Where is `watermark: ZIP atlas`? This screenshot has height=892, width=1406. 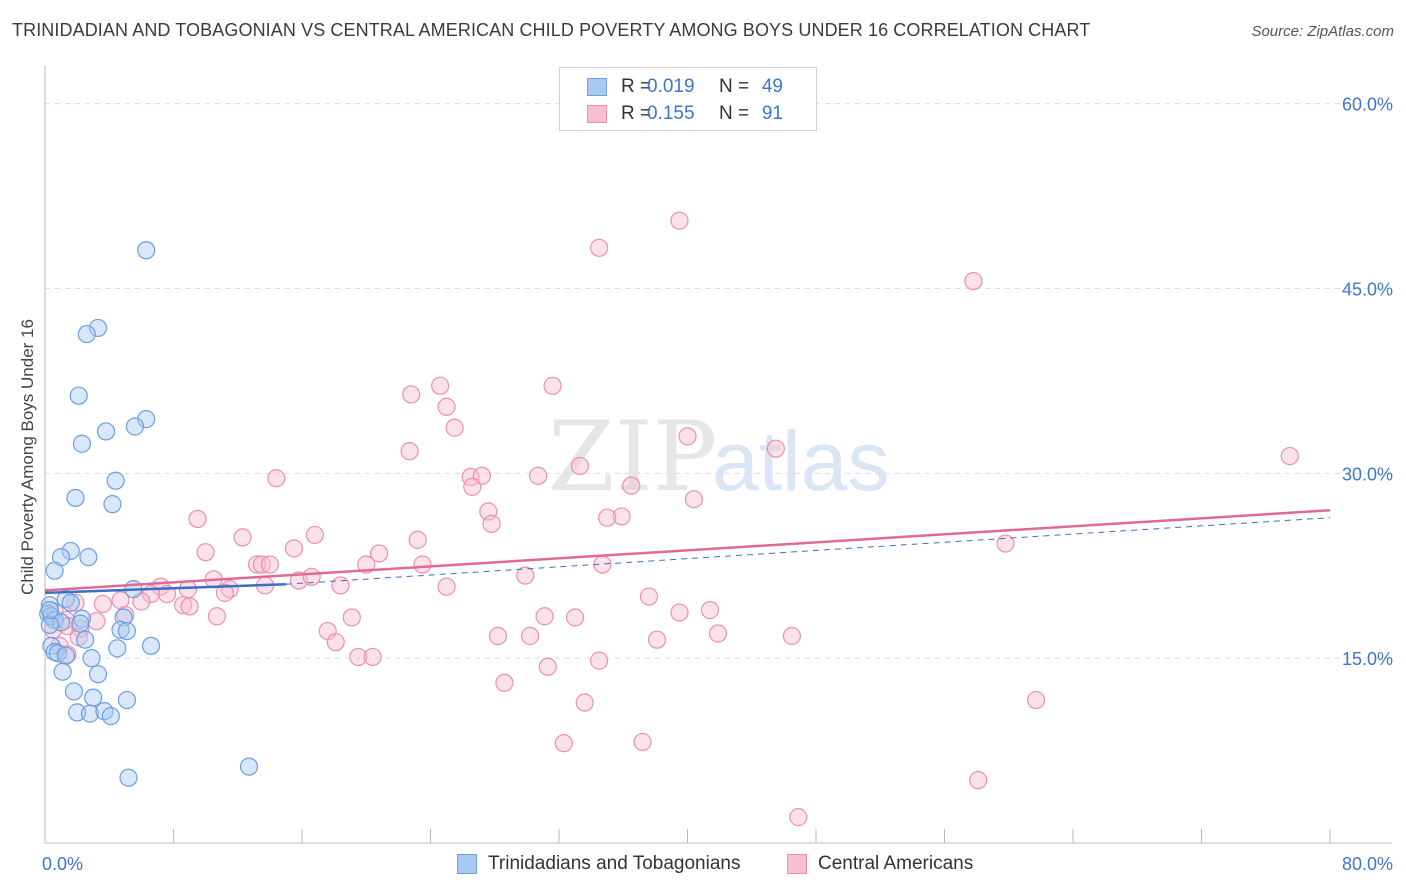 watermark: ZIP atlas is located at coordinates (718, 457).